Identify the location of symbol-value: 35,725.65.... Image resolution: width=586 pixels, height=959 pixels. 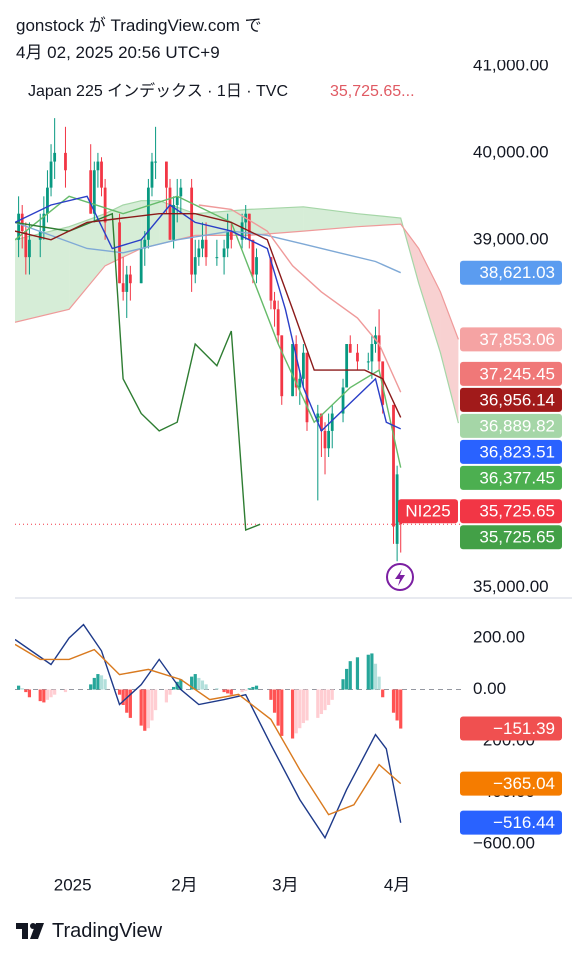
(372, 91).